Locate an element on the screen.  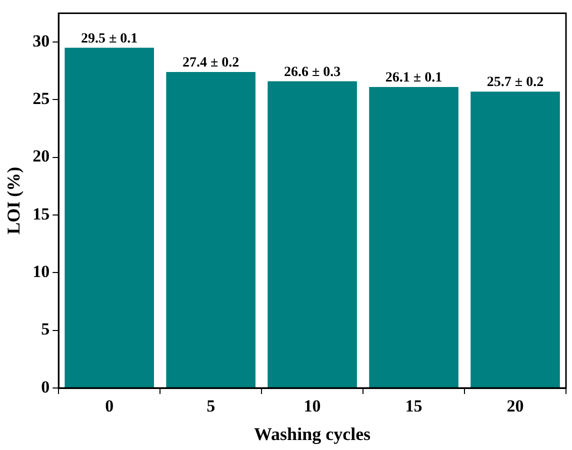
data-label: 25.7 ± 0.2 is located at coordinates (515, 82).